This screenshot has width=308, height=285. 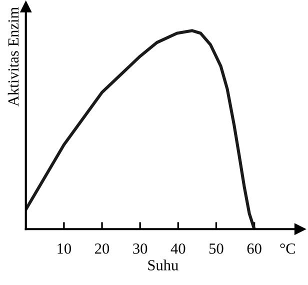 What do you see at coordinates (140, 248) in the screenshot?
I see `x-tick-label: 30` at bounding box center [140, 248].